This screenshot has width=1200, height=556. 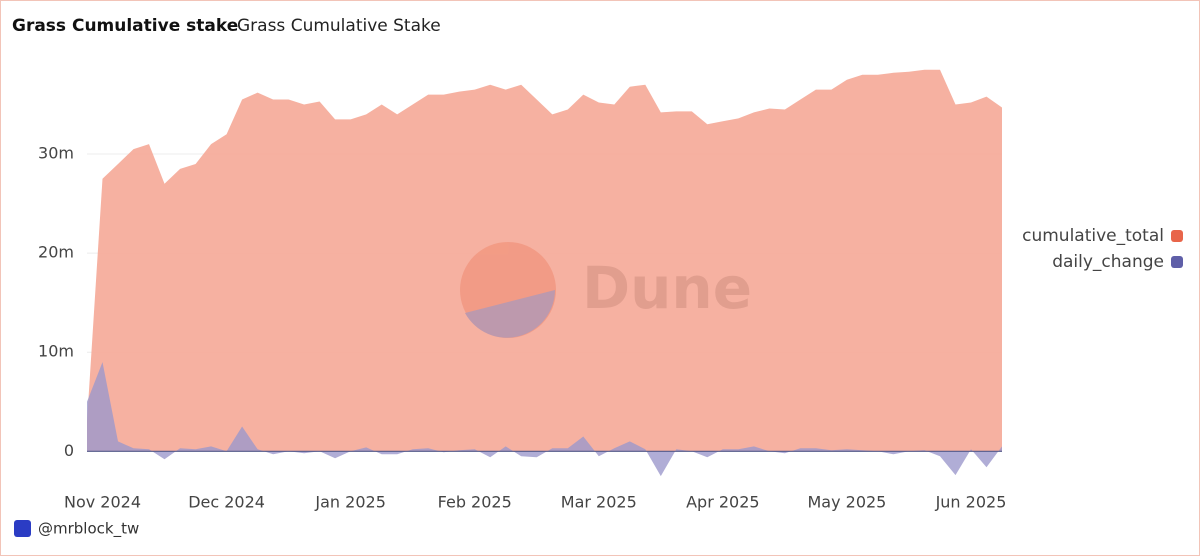 I want to click on legend-label: cumulative_total, so click(x=1093, y=236).